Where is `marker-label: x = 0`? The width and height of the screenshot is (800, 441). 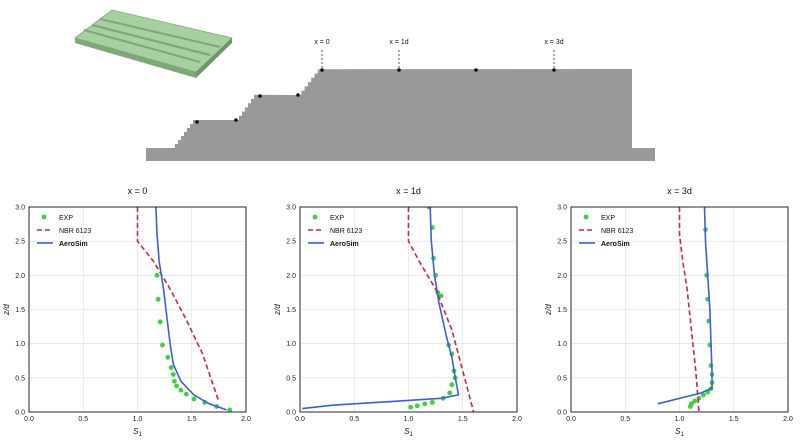
marker-label: x = 0 is located at coordinates (321, 42).